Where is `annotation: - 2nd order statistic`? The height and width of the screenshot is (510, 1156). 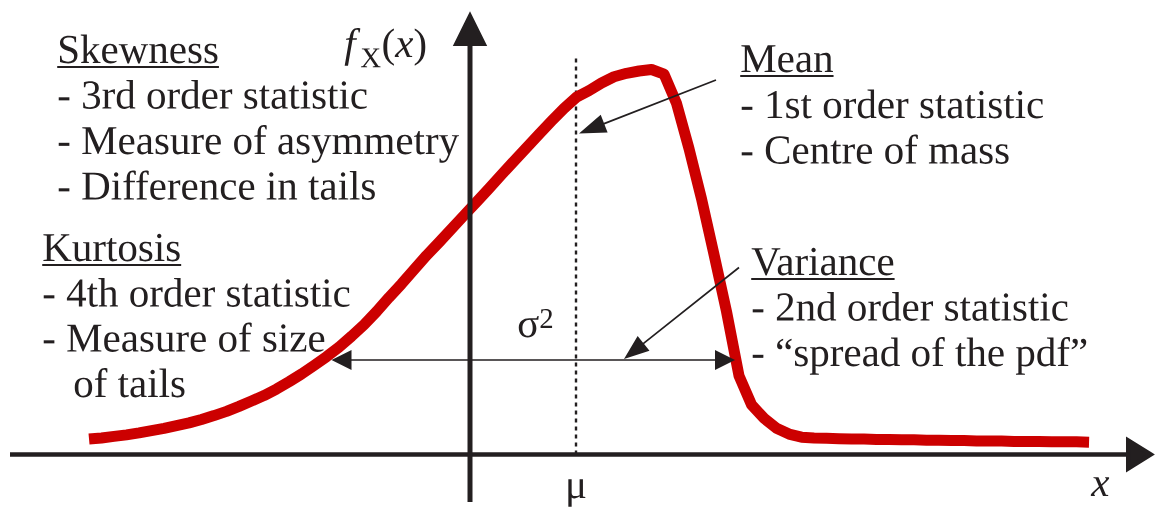 annotation: - 2nd order statistic is located at coordinates (910, 306).